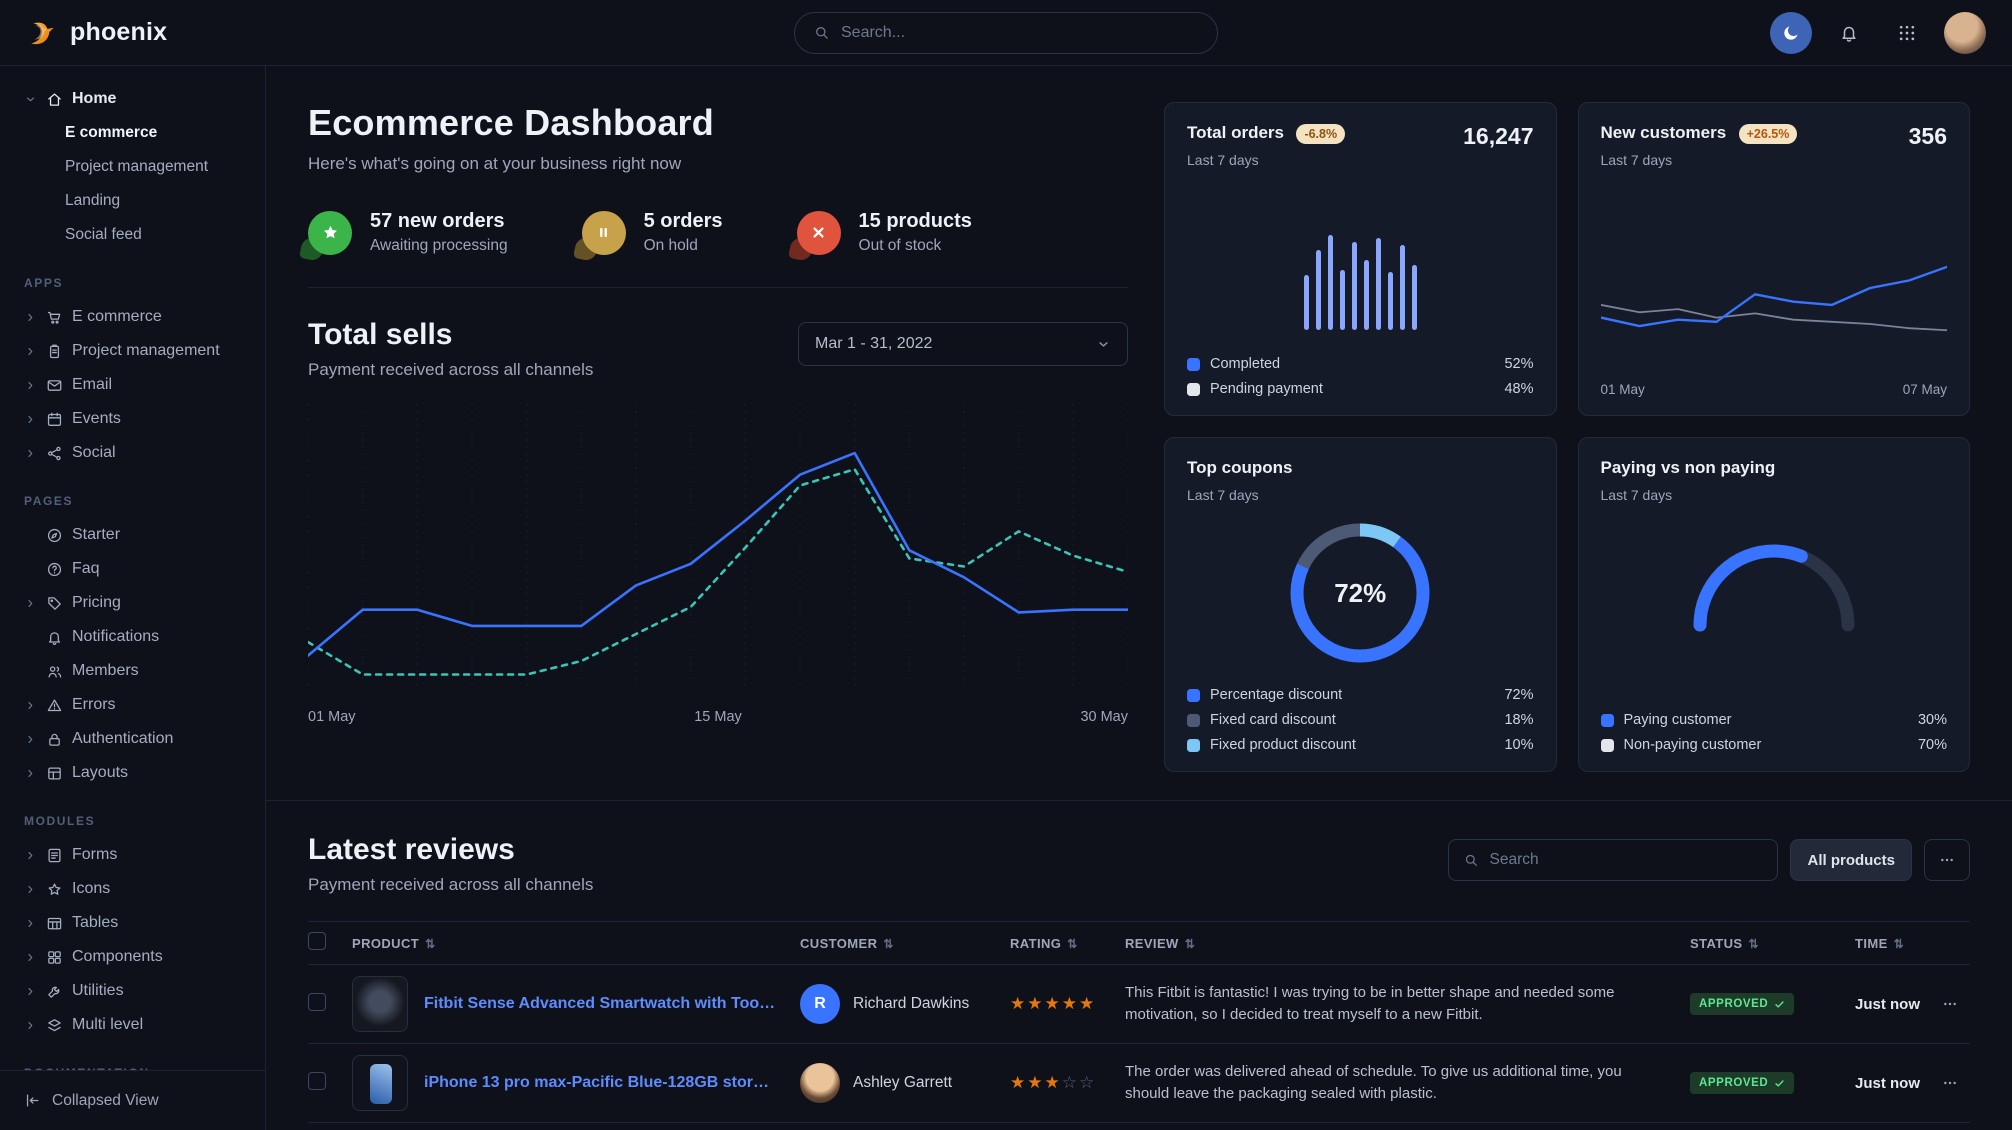 This screenshot has width=2012, height=1130. Describe the element at coordinates (132, 1100) in the screenshot. I see `collapse-sidebar-button: Collapsed View` at that location.